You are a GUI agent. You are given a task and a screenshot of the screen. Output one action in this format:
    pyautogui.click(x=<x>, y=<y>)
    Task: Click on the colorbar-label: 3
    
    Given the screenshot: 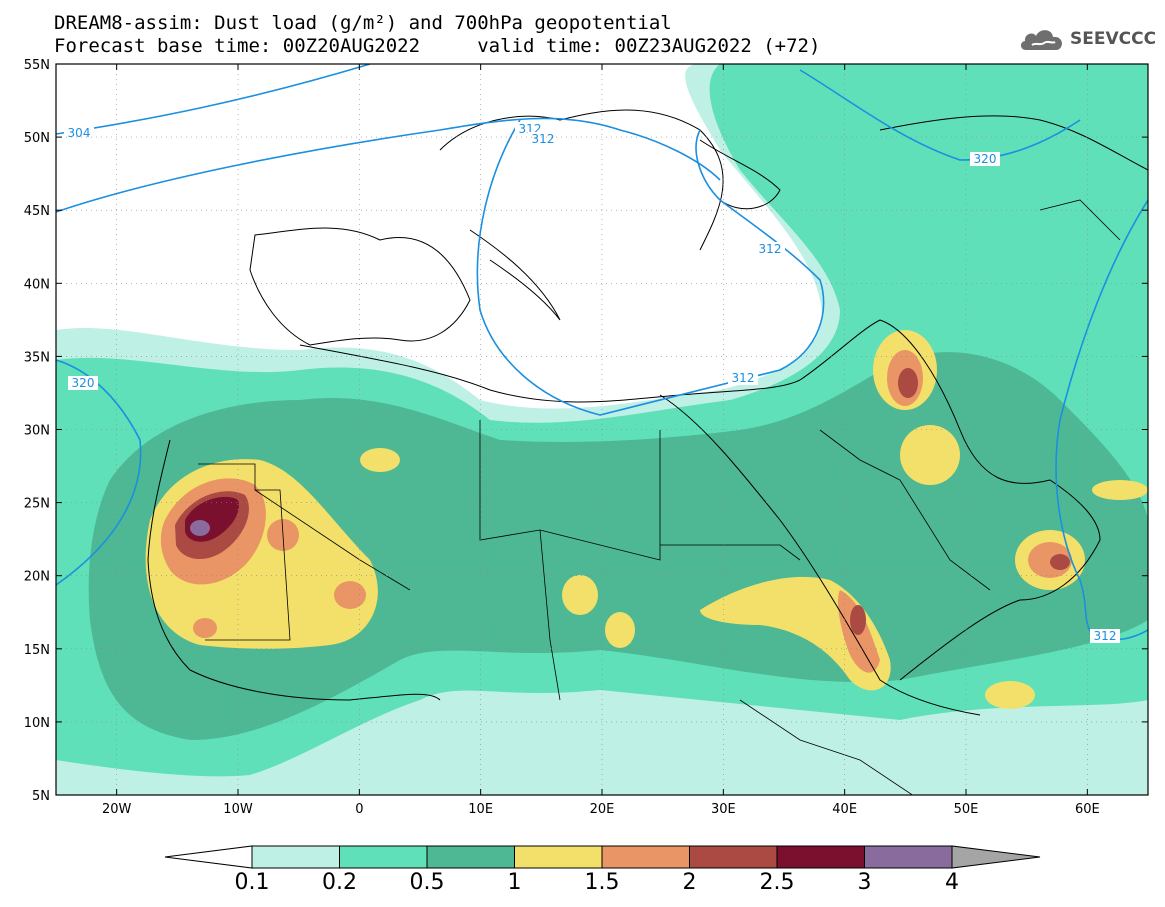 What is the action you would take?
    pyautogui.click(x=865, y=882)
    